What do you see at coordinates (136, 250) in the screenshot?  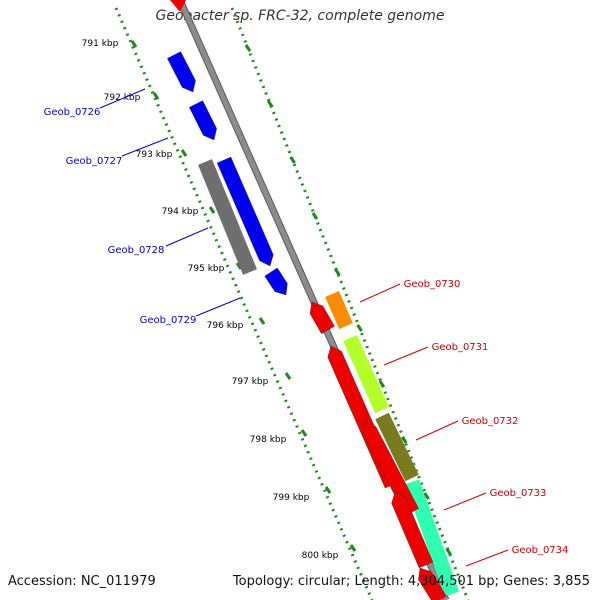 I see `gene-label-geob-0728: Geob_0728` at bounding box center [136, 250].